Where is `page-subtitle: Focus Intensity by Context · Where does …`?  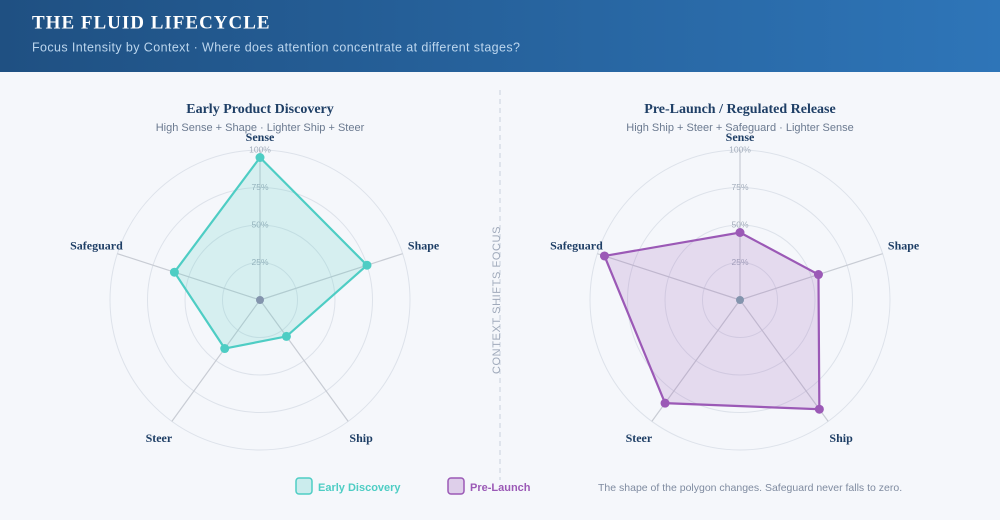
page-subtitle: Focus Intensity by Context · Where does … is located at coordinates (276, 47).